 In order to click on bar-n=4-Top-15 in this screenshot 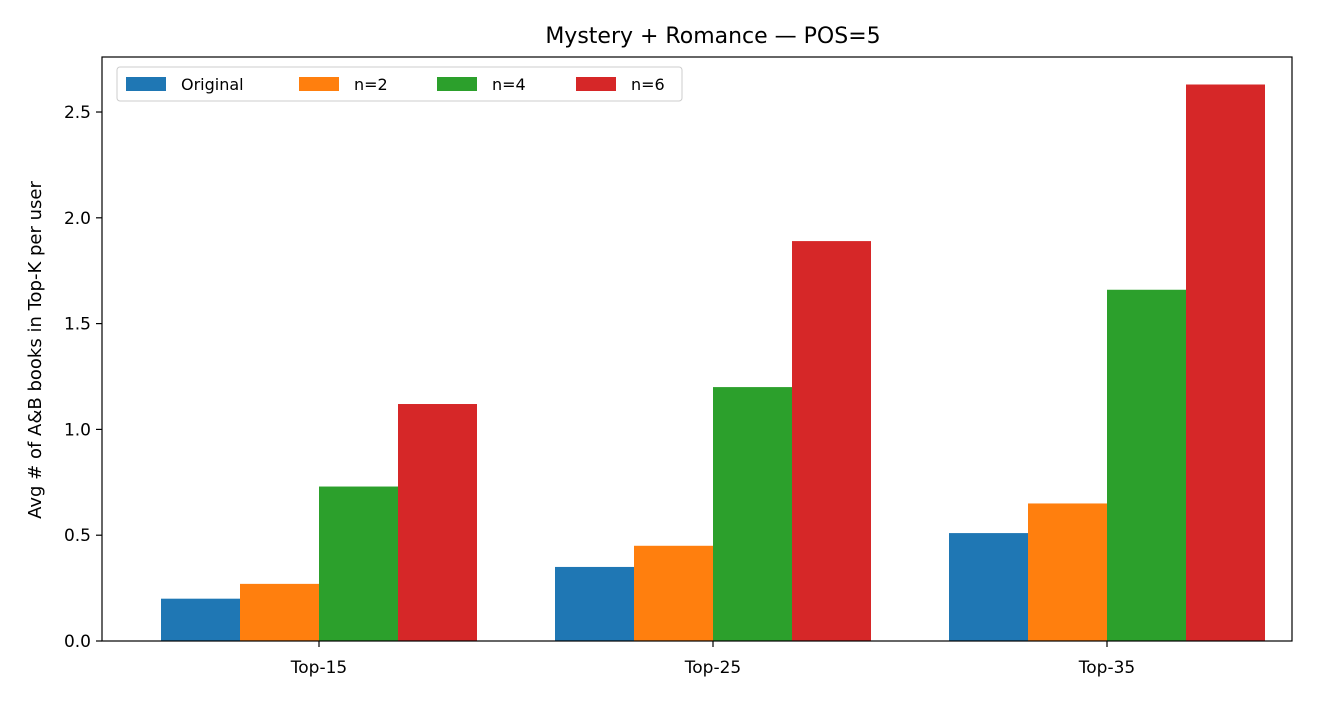, I will do `click(358, 563)`.